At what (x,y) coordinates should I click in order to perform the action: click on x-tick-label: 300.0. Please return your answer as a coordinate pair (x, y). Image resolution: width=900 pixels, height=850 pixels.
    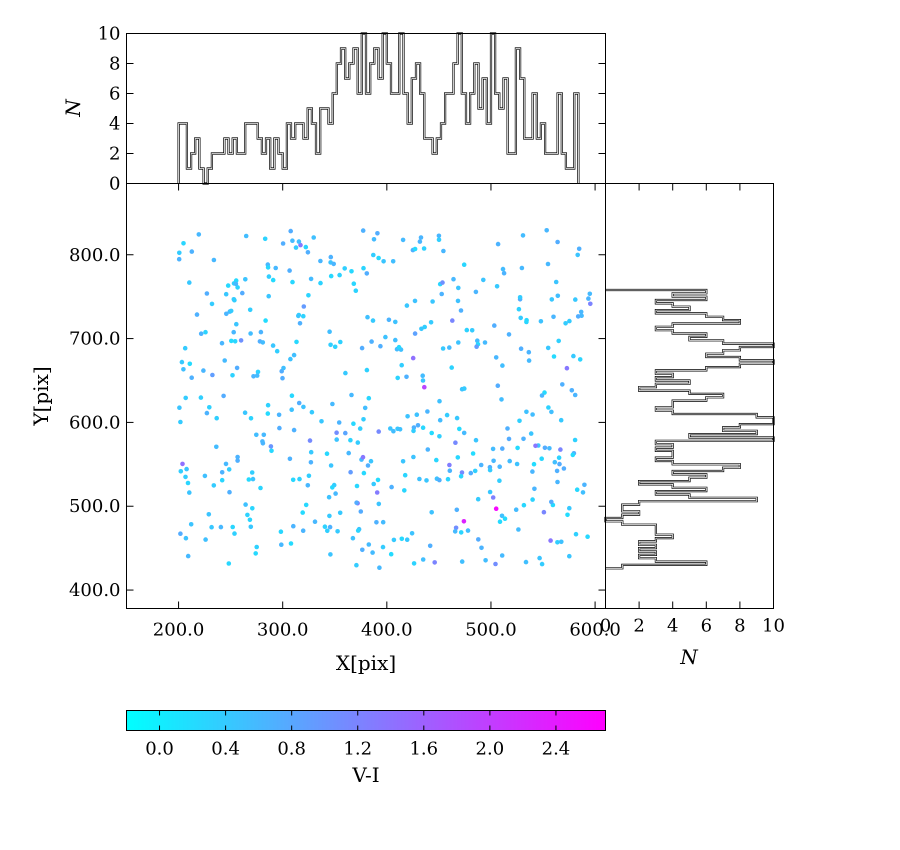
    Looking at the image, I should click on (283, 630).